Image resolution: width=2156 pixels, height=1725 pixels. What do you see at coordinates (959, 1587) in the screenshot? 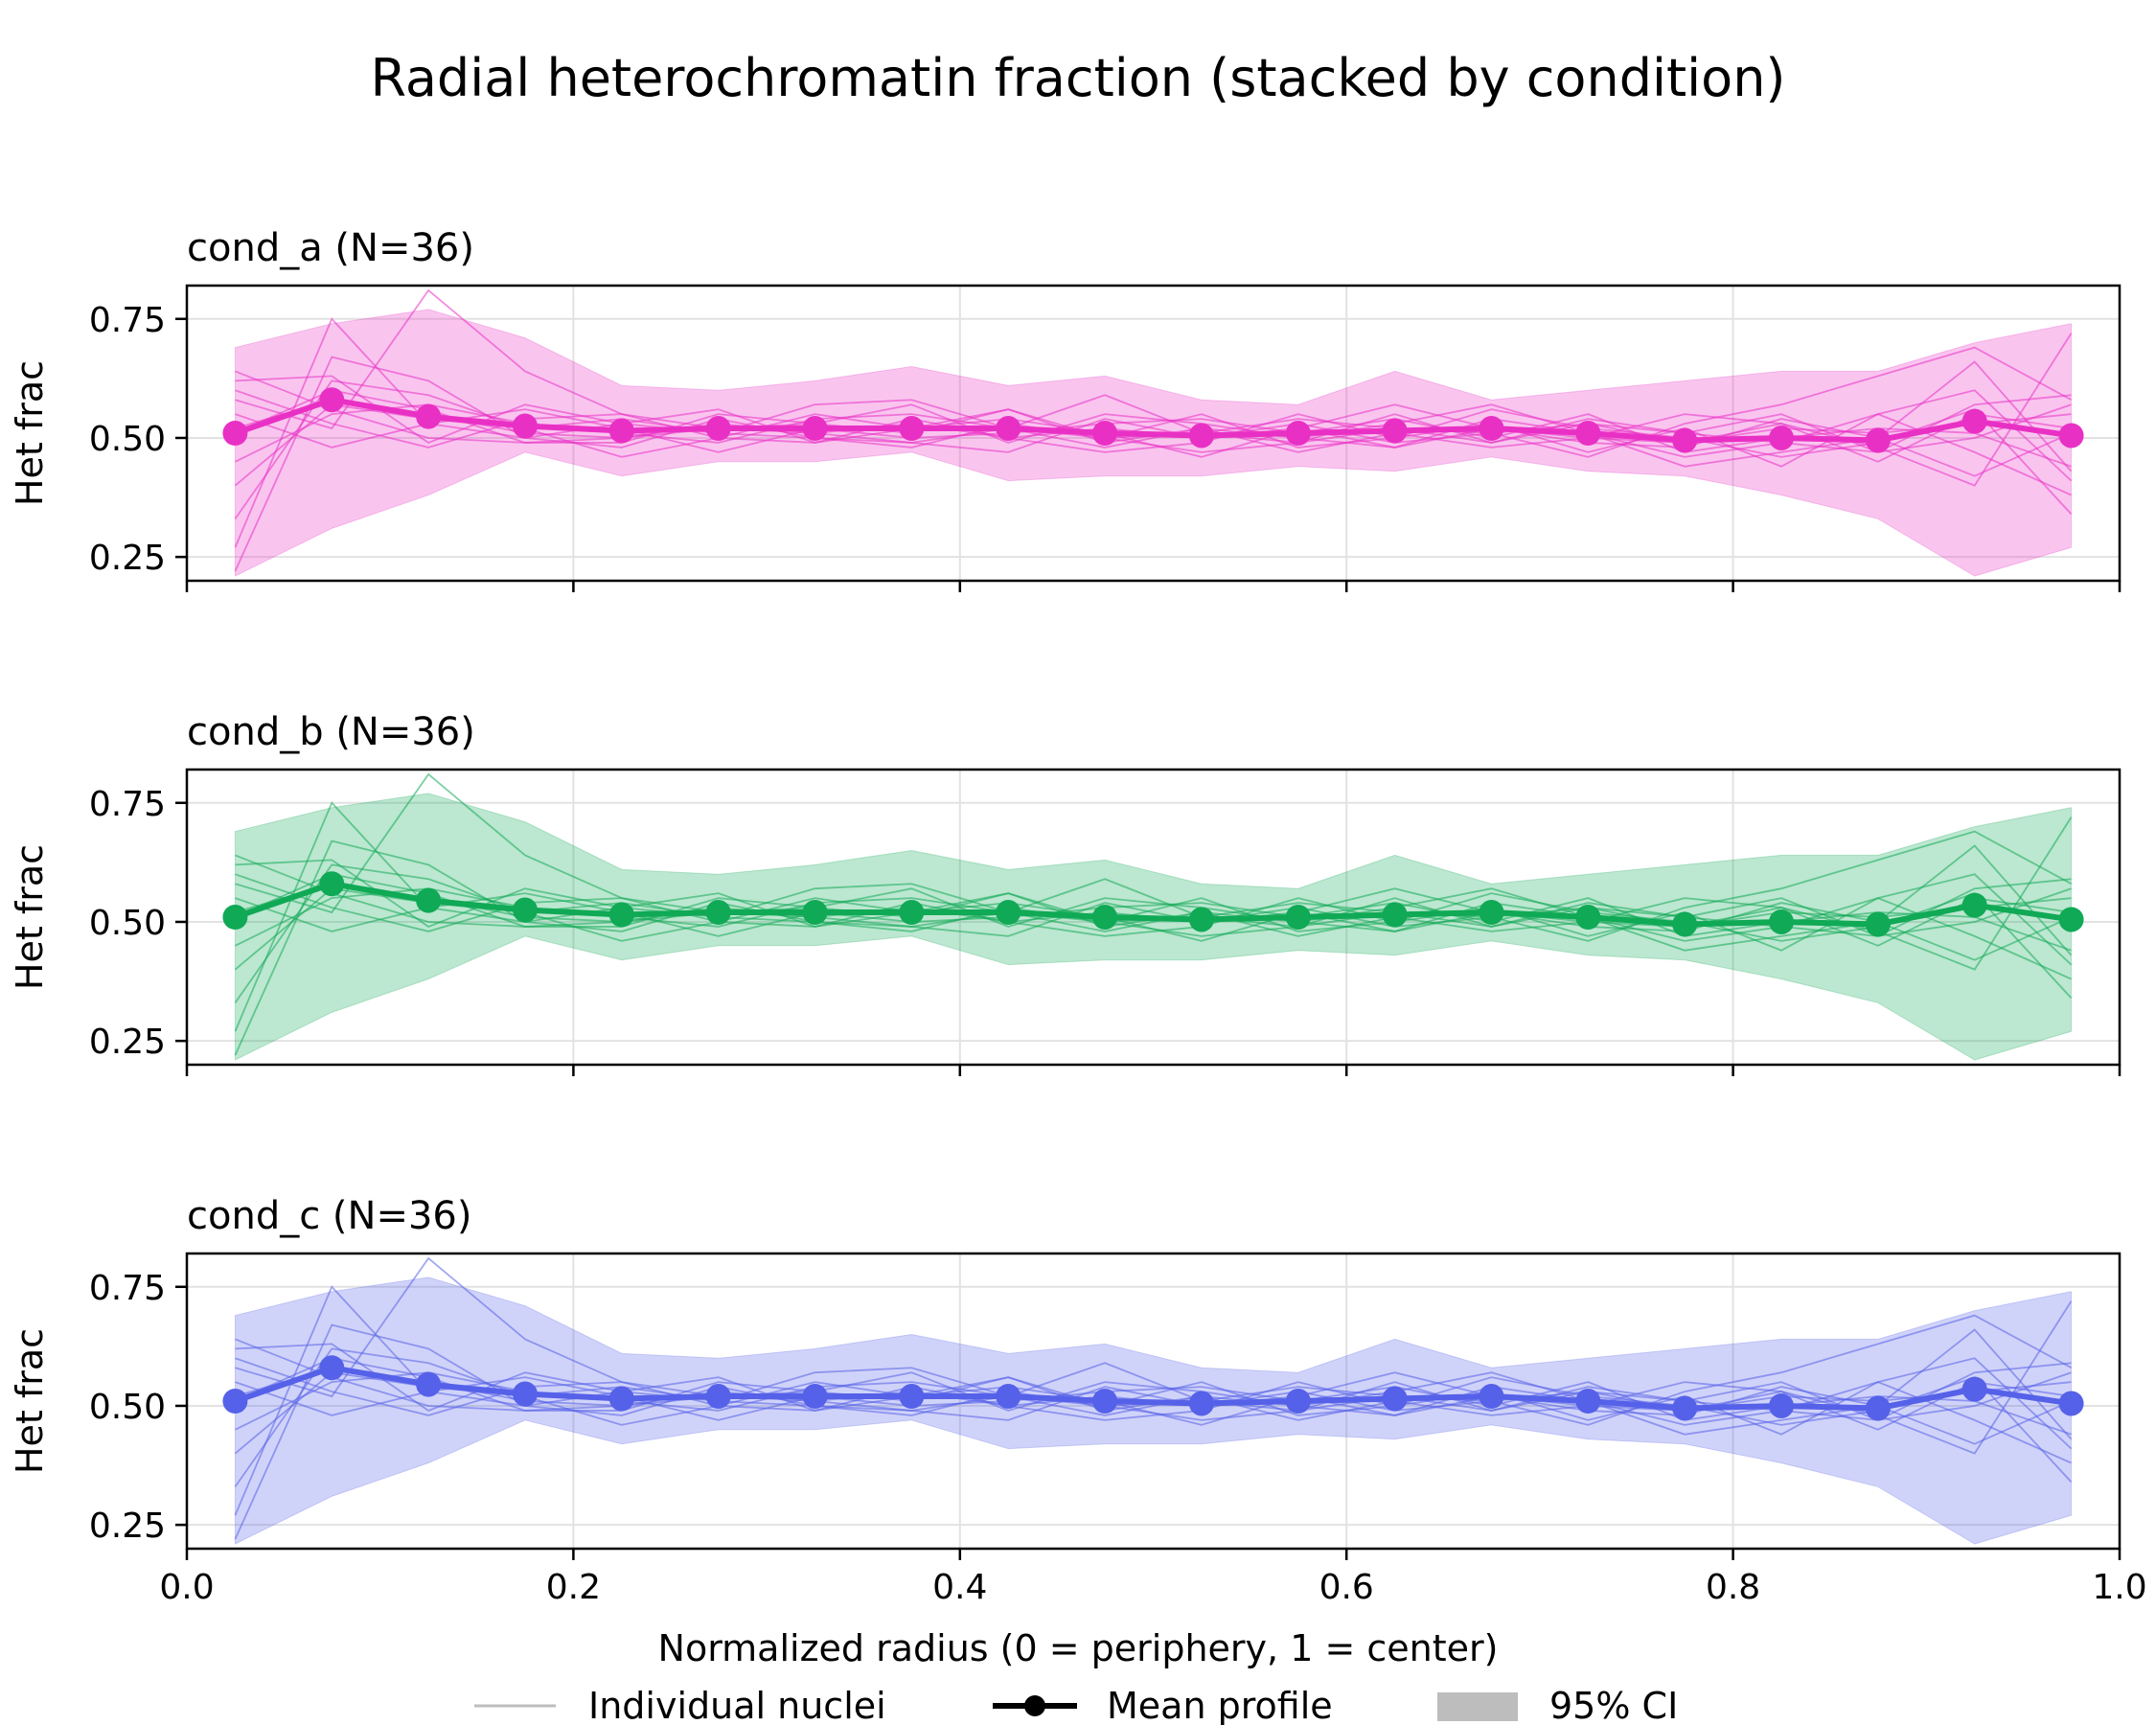
I see `x-tick-label: 0.4` at bounding box center [959, 1587].